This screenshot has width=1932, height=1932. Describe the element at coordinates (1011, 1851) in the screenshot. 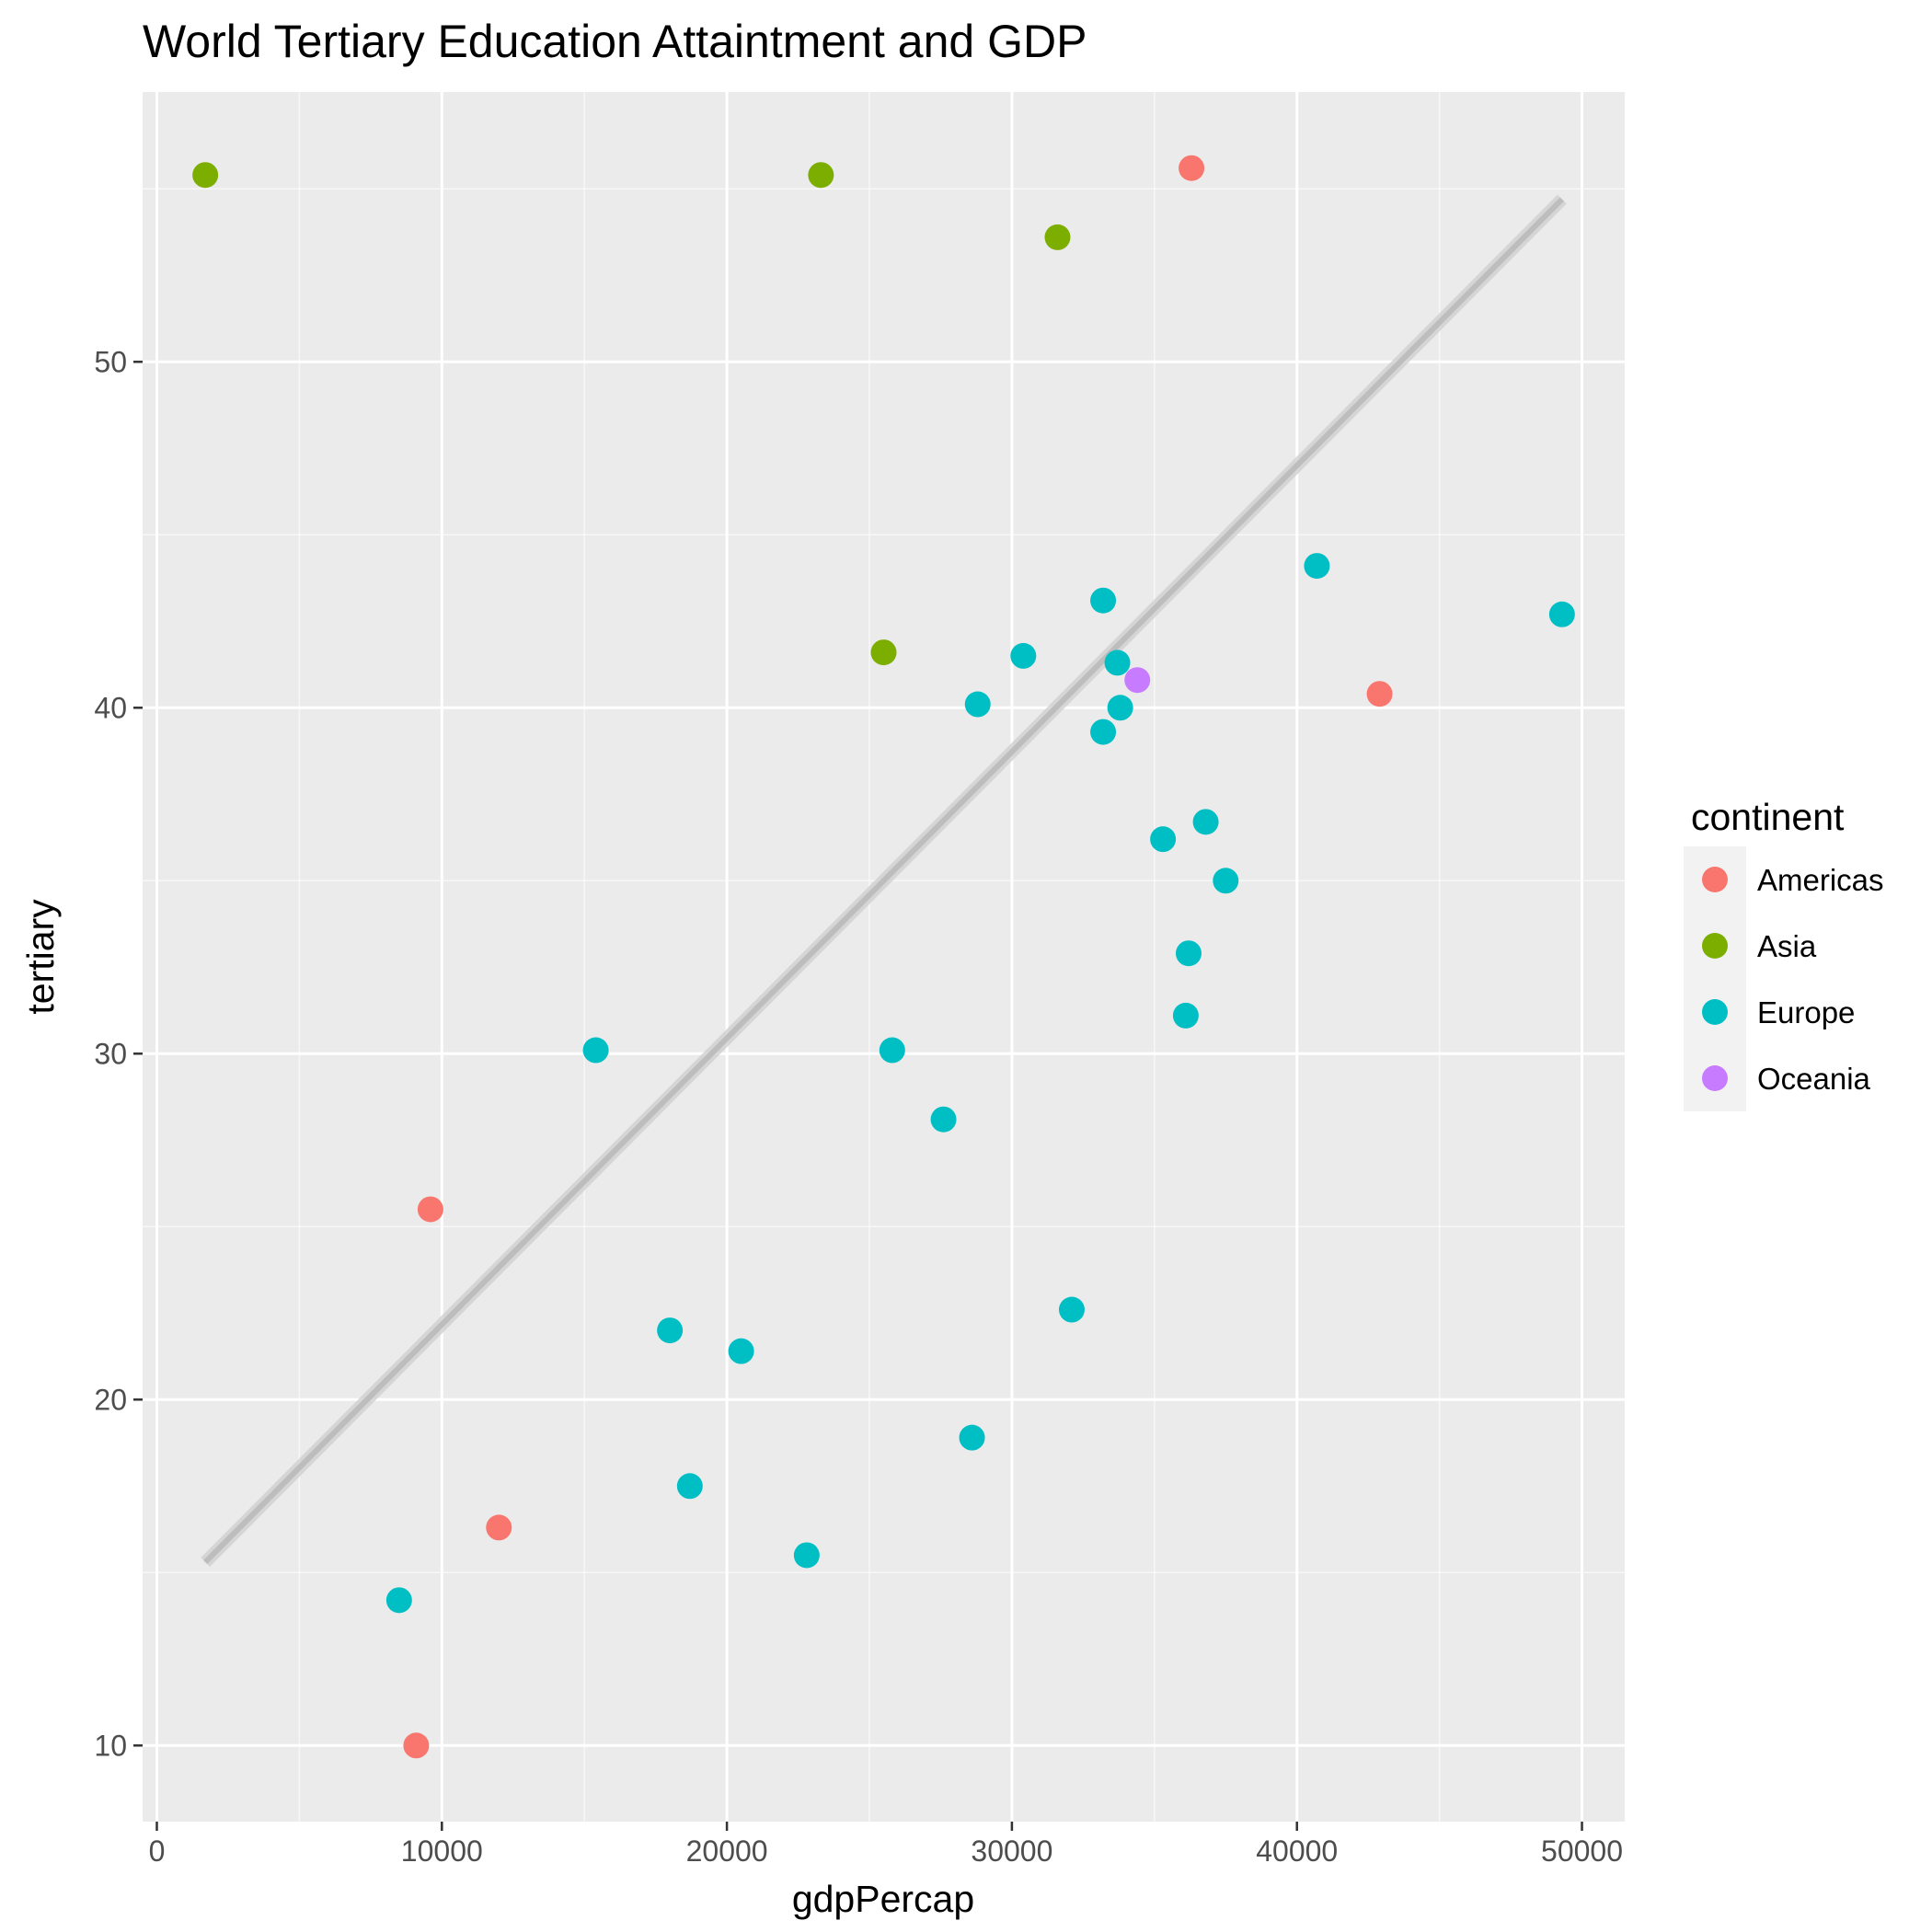

I see `x-tick-label: 30000` at that location.